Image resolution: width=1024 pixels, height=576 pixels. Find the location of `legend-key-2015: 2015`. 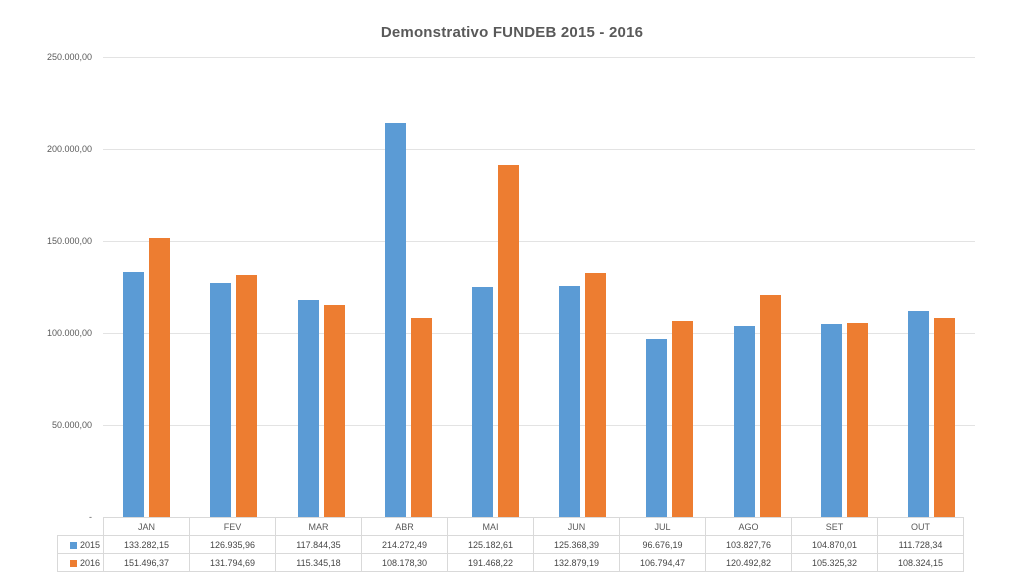

legend-key-2015: 2015 is located at coordinates (80, 544).